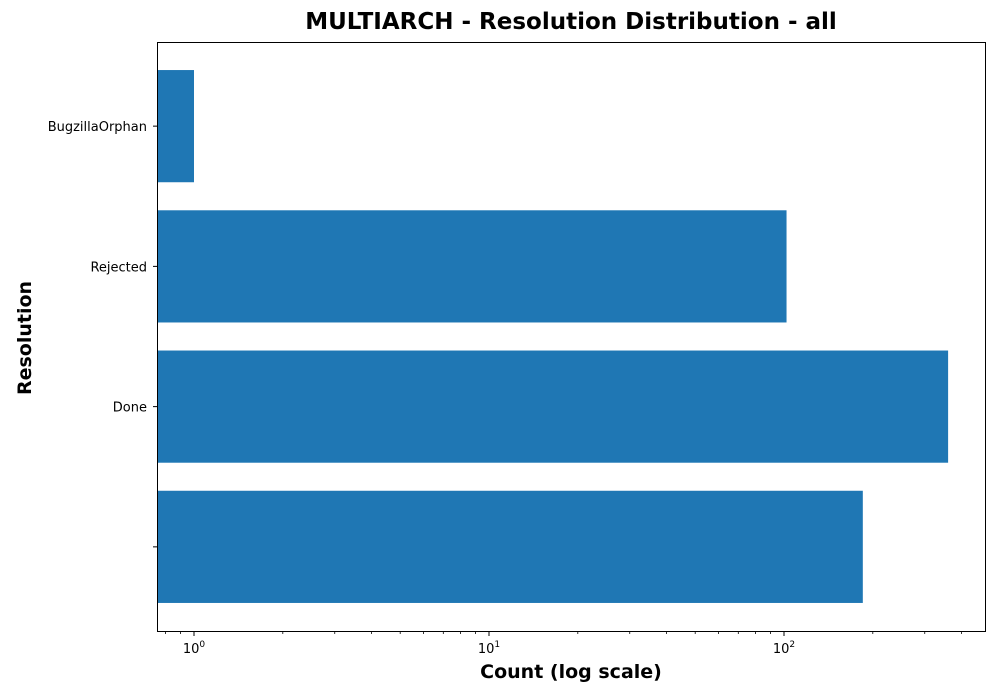 The image size is (1000, 700). Describe the element at coordinates (102, 334) in the screenshot. I see `y-ticks-group: BugzillaOrphan Rejected Done` at that location.